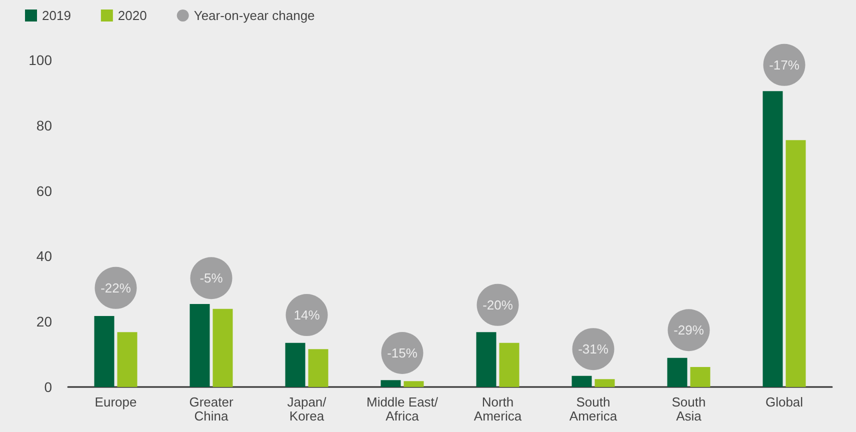  What do you see at coordinates (44, 256) in the screenshot?
I see `y-tick-label: 40` at bounding box center [44, 256].